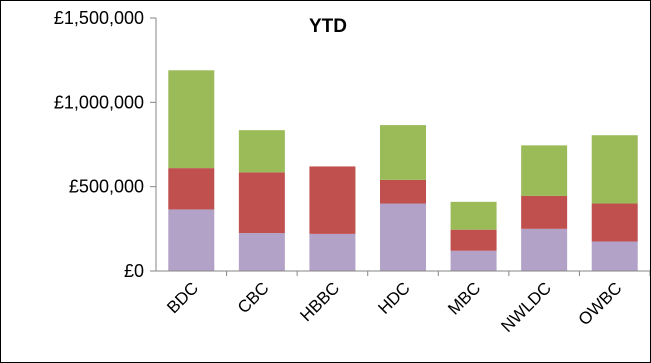 This screenshot has height=363, width=651. I want to click on x-tick-label: HDC, so click(393, 297).